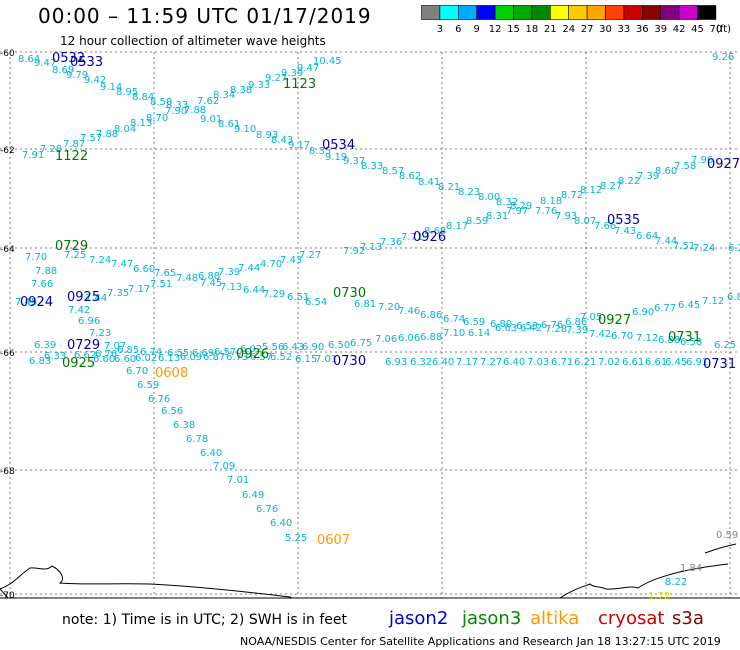  What do you see at coordinates (495, 29) in the screenshot?
I see `colorbar-tick: 12` at bounding box center [495, 29].